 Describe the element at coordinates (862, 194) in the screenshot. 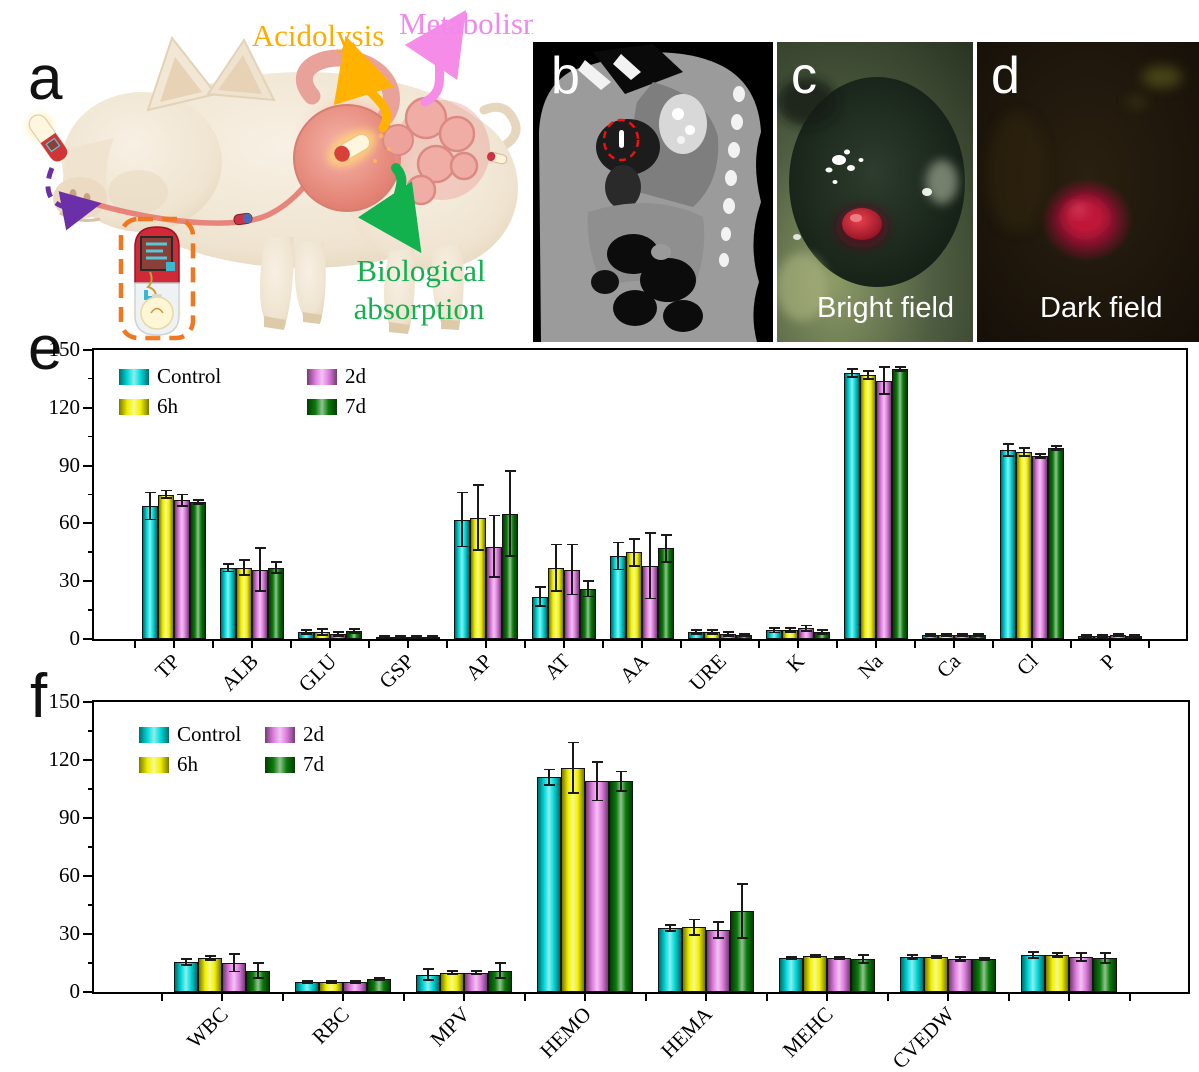

I see `specular-highlights` at that location.